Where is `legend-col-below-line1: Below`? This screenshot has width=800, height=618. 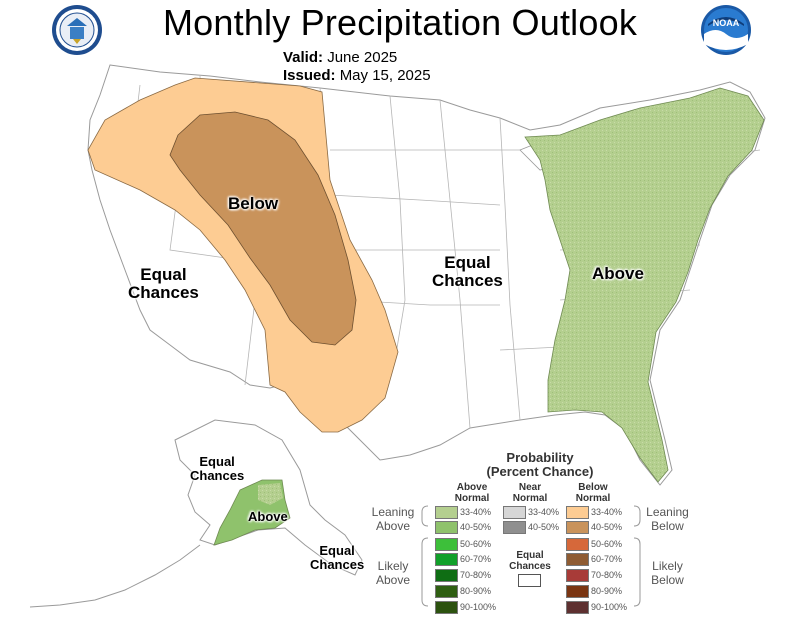 legend-col-below-line1: Below is located at coordinates (593, 487).